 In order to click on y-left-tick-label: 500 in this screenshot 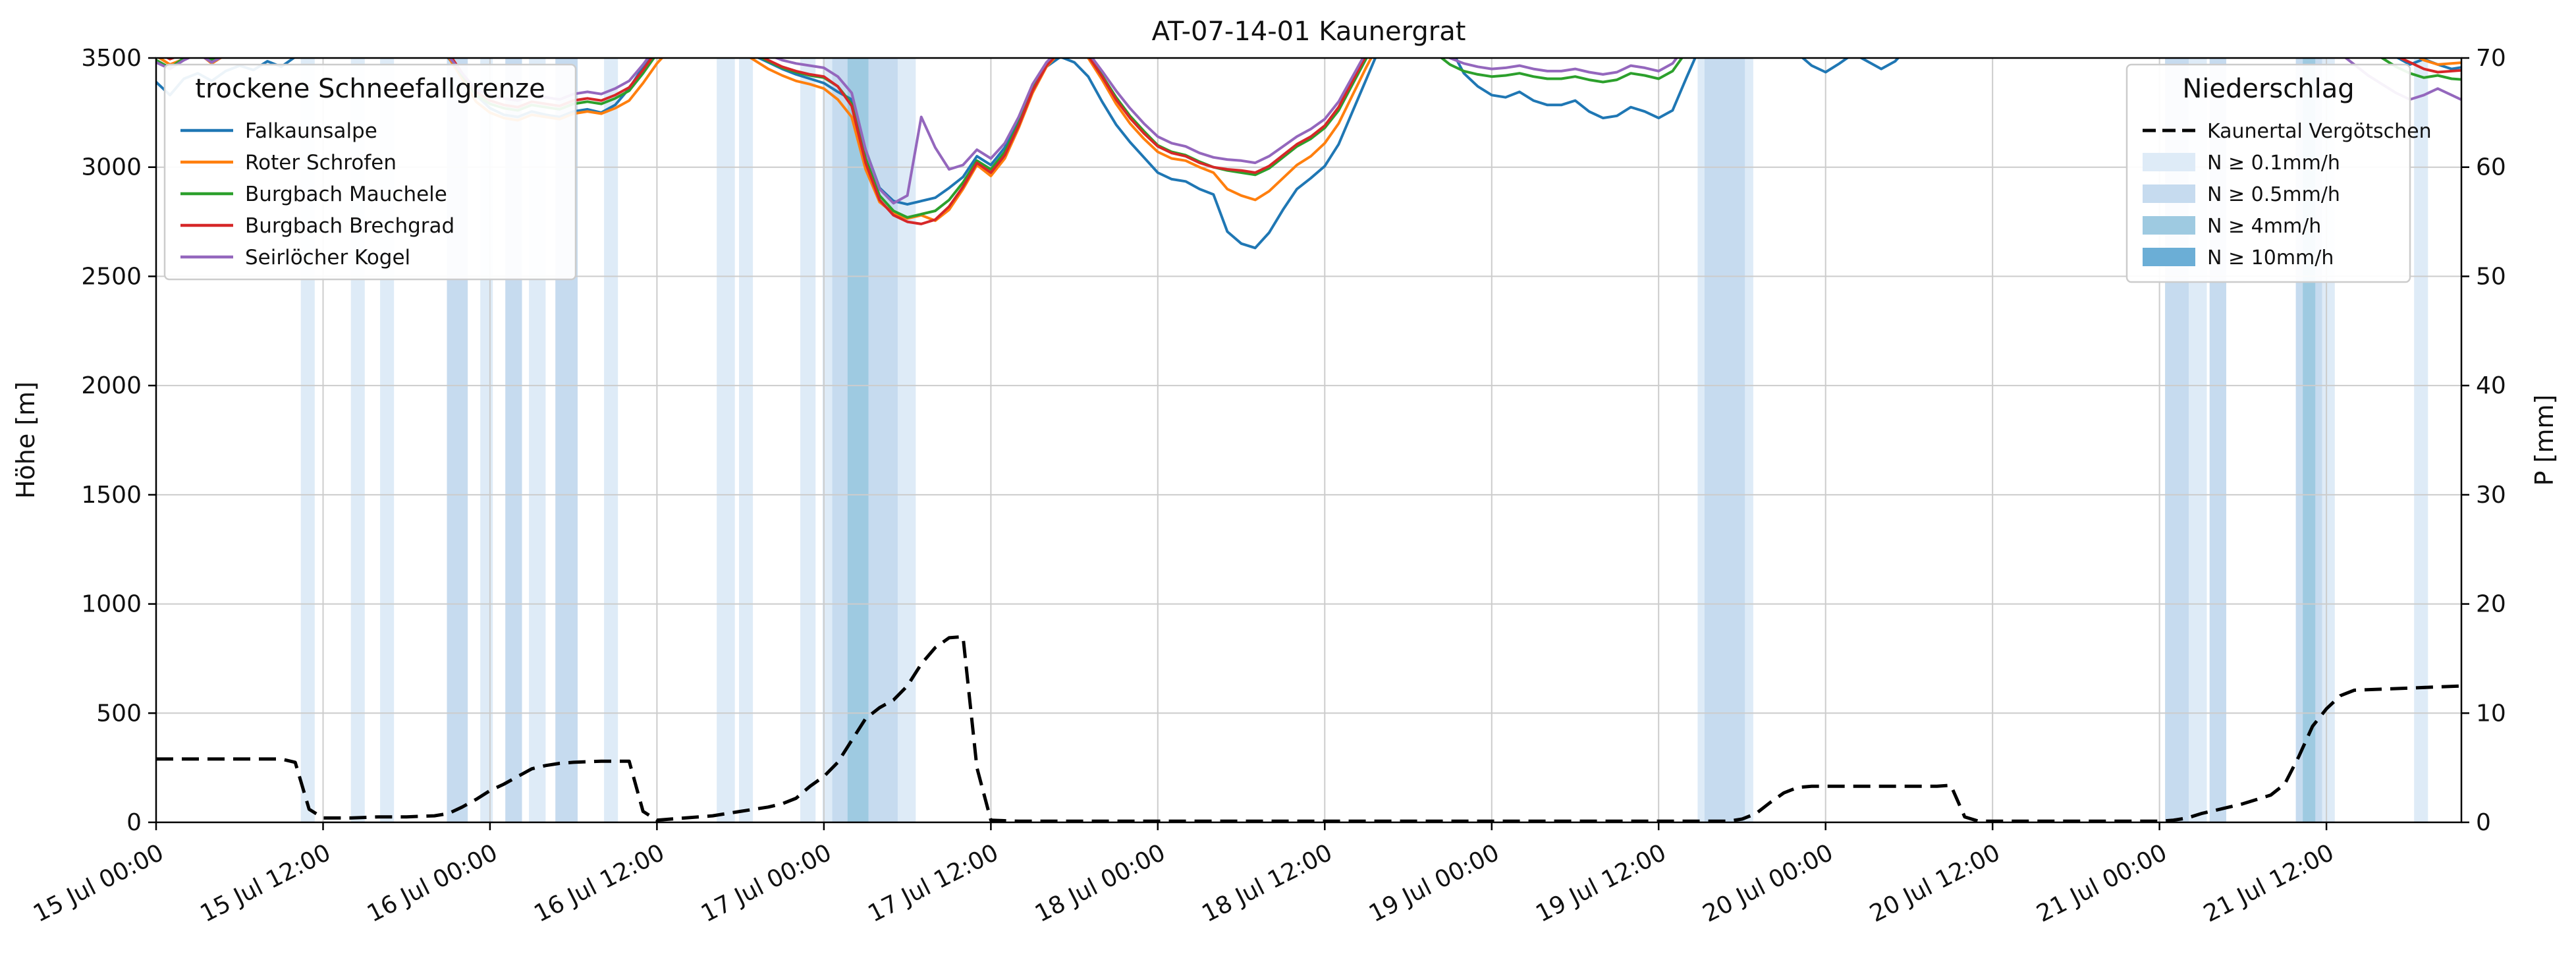, I will do `click(119, 714)`.